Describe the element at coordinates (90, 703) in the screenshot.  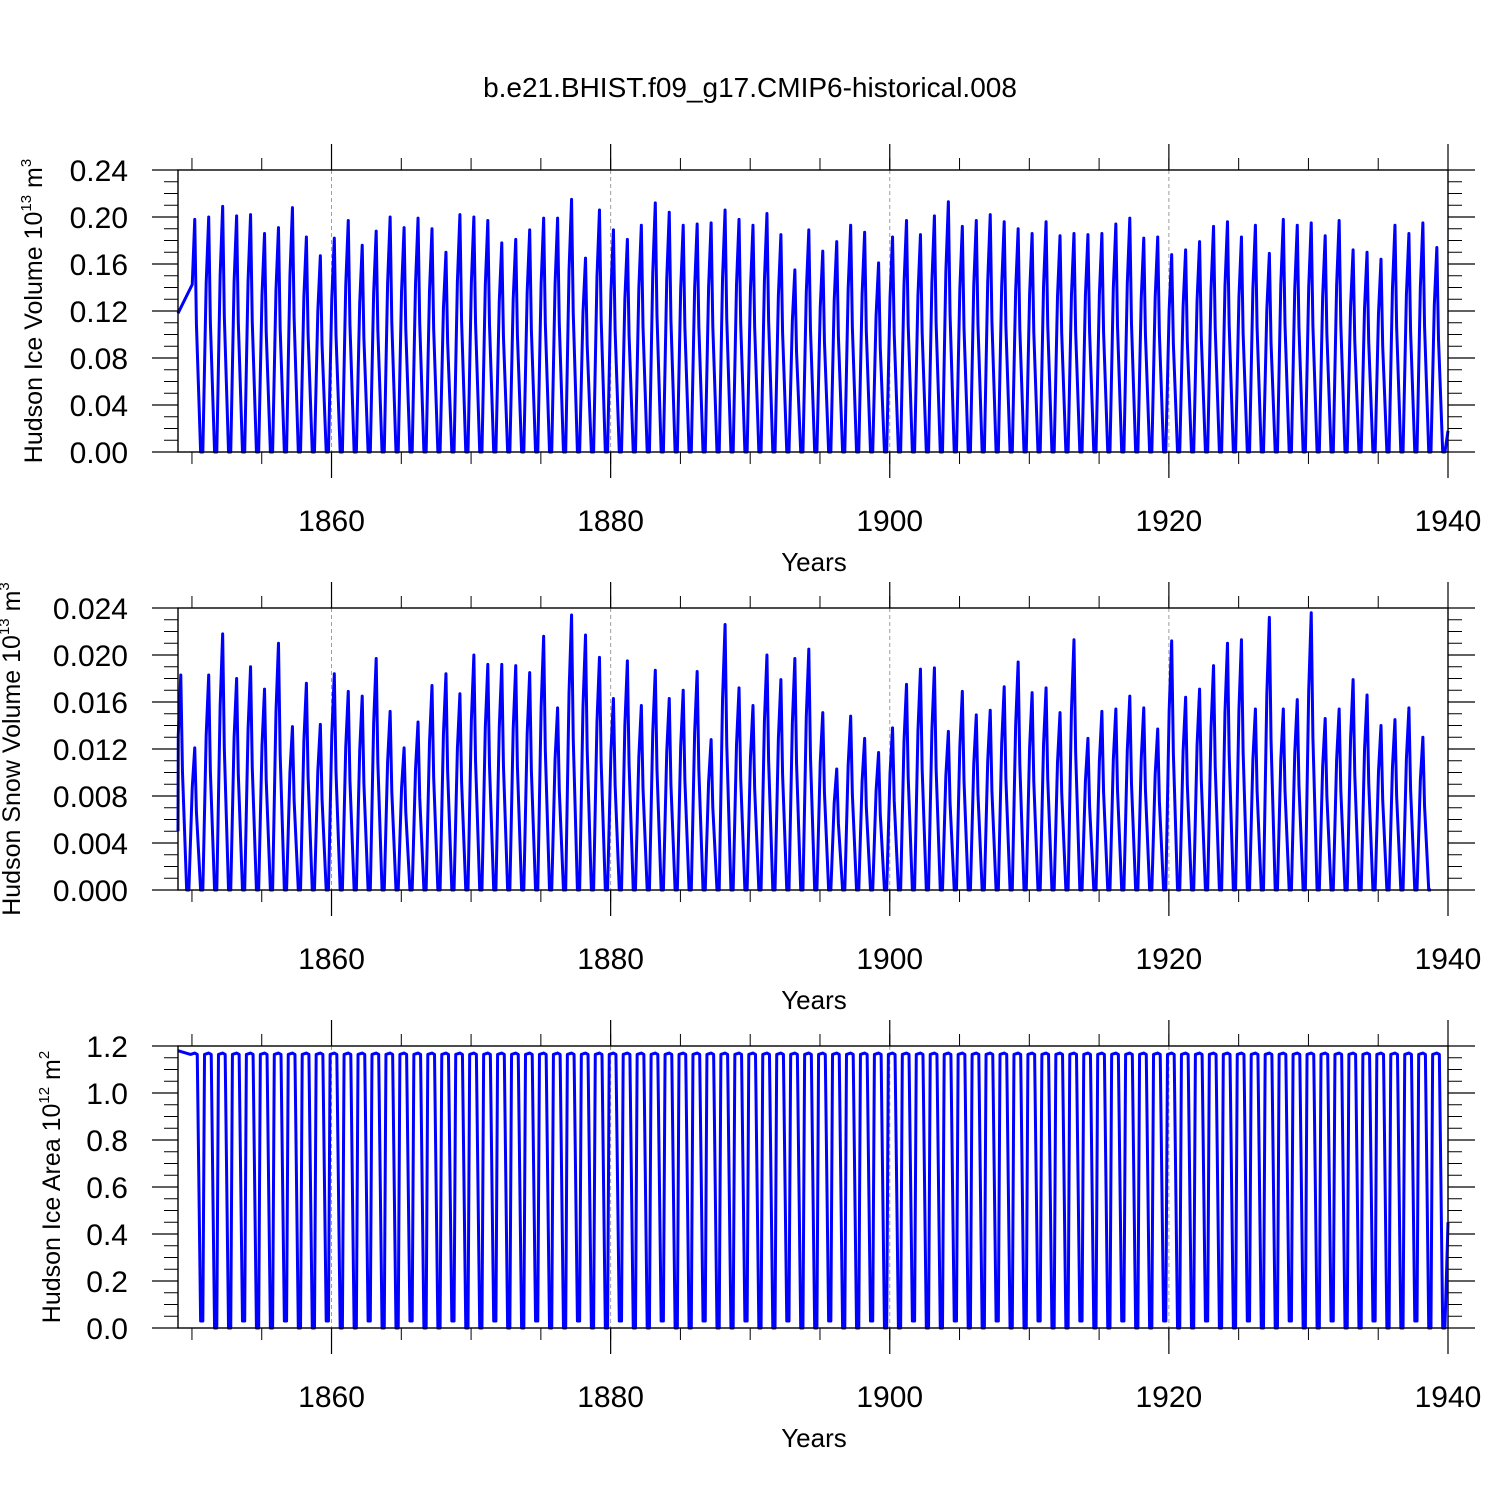
I see `y-tick-label: 0.016` at that location.